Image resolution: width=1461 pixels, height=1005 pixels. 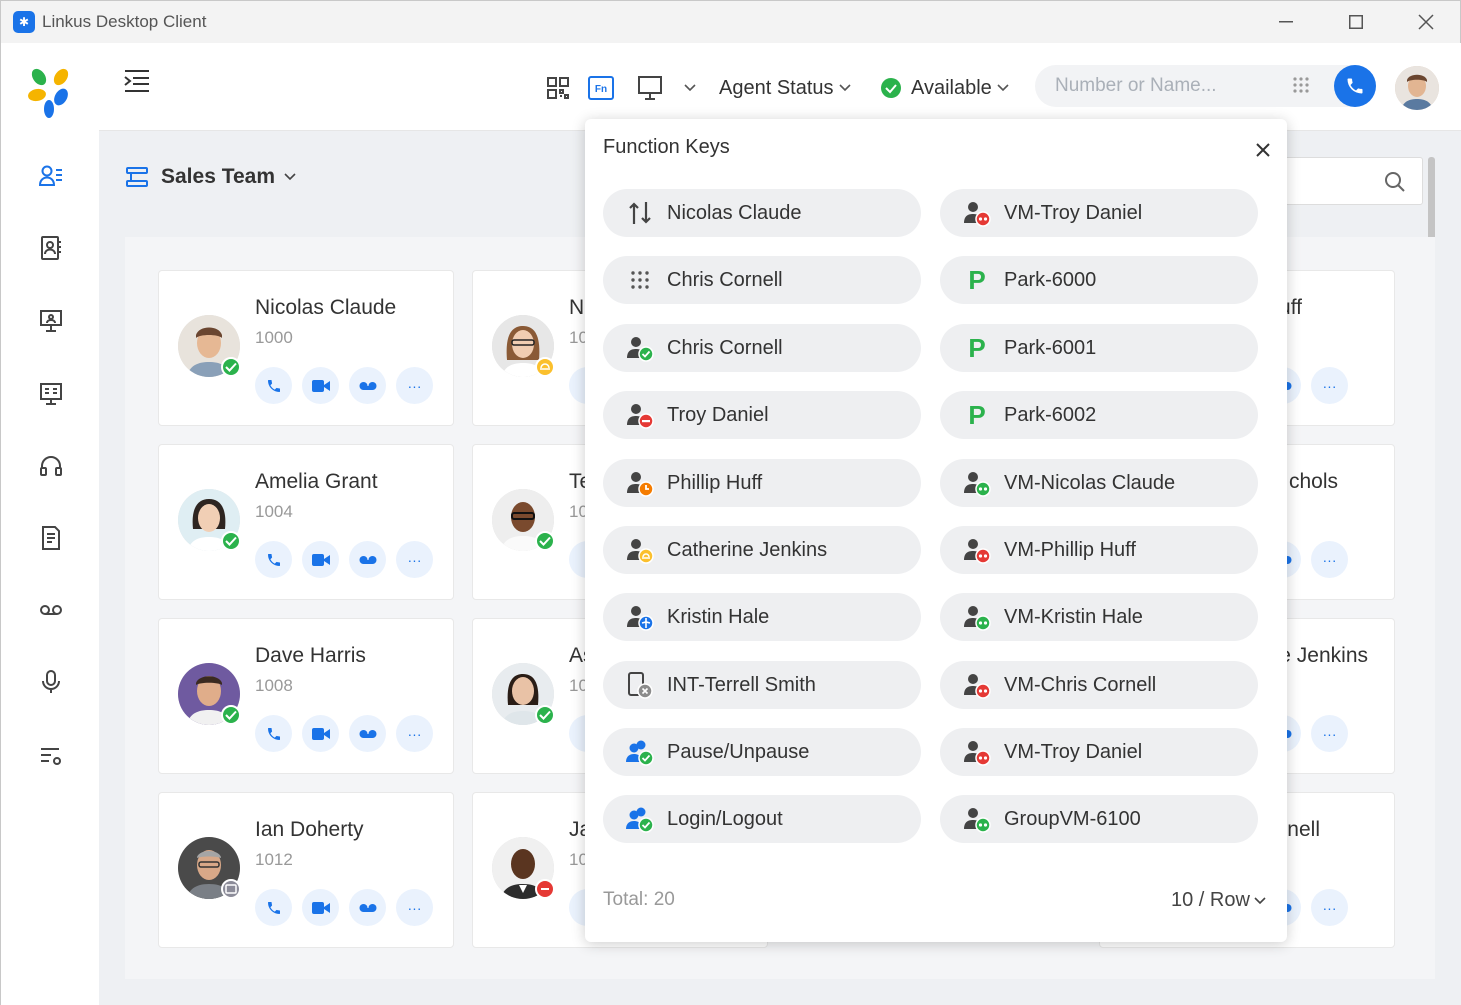 What do you see at coordinates (1286, 22) in the screenshot?
I see `minimize-button` at bounding box center [1286, 22].